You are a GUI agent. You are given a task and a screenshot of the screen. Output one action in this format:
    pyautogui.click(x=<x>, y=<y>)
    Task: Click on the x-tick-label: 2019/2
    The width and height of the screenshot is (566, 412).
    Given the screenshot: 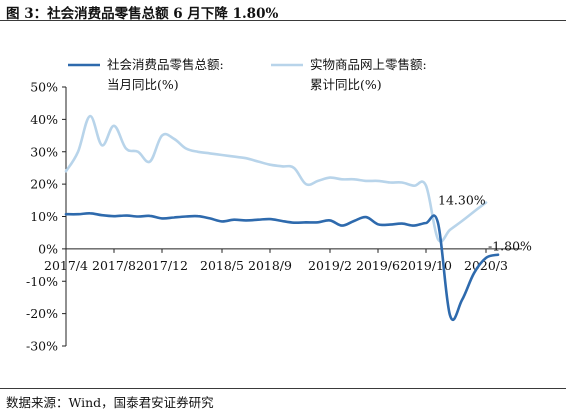 What is the action you would take?
    pyautogui.click(x=330, y=265)
    